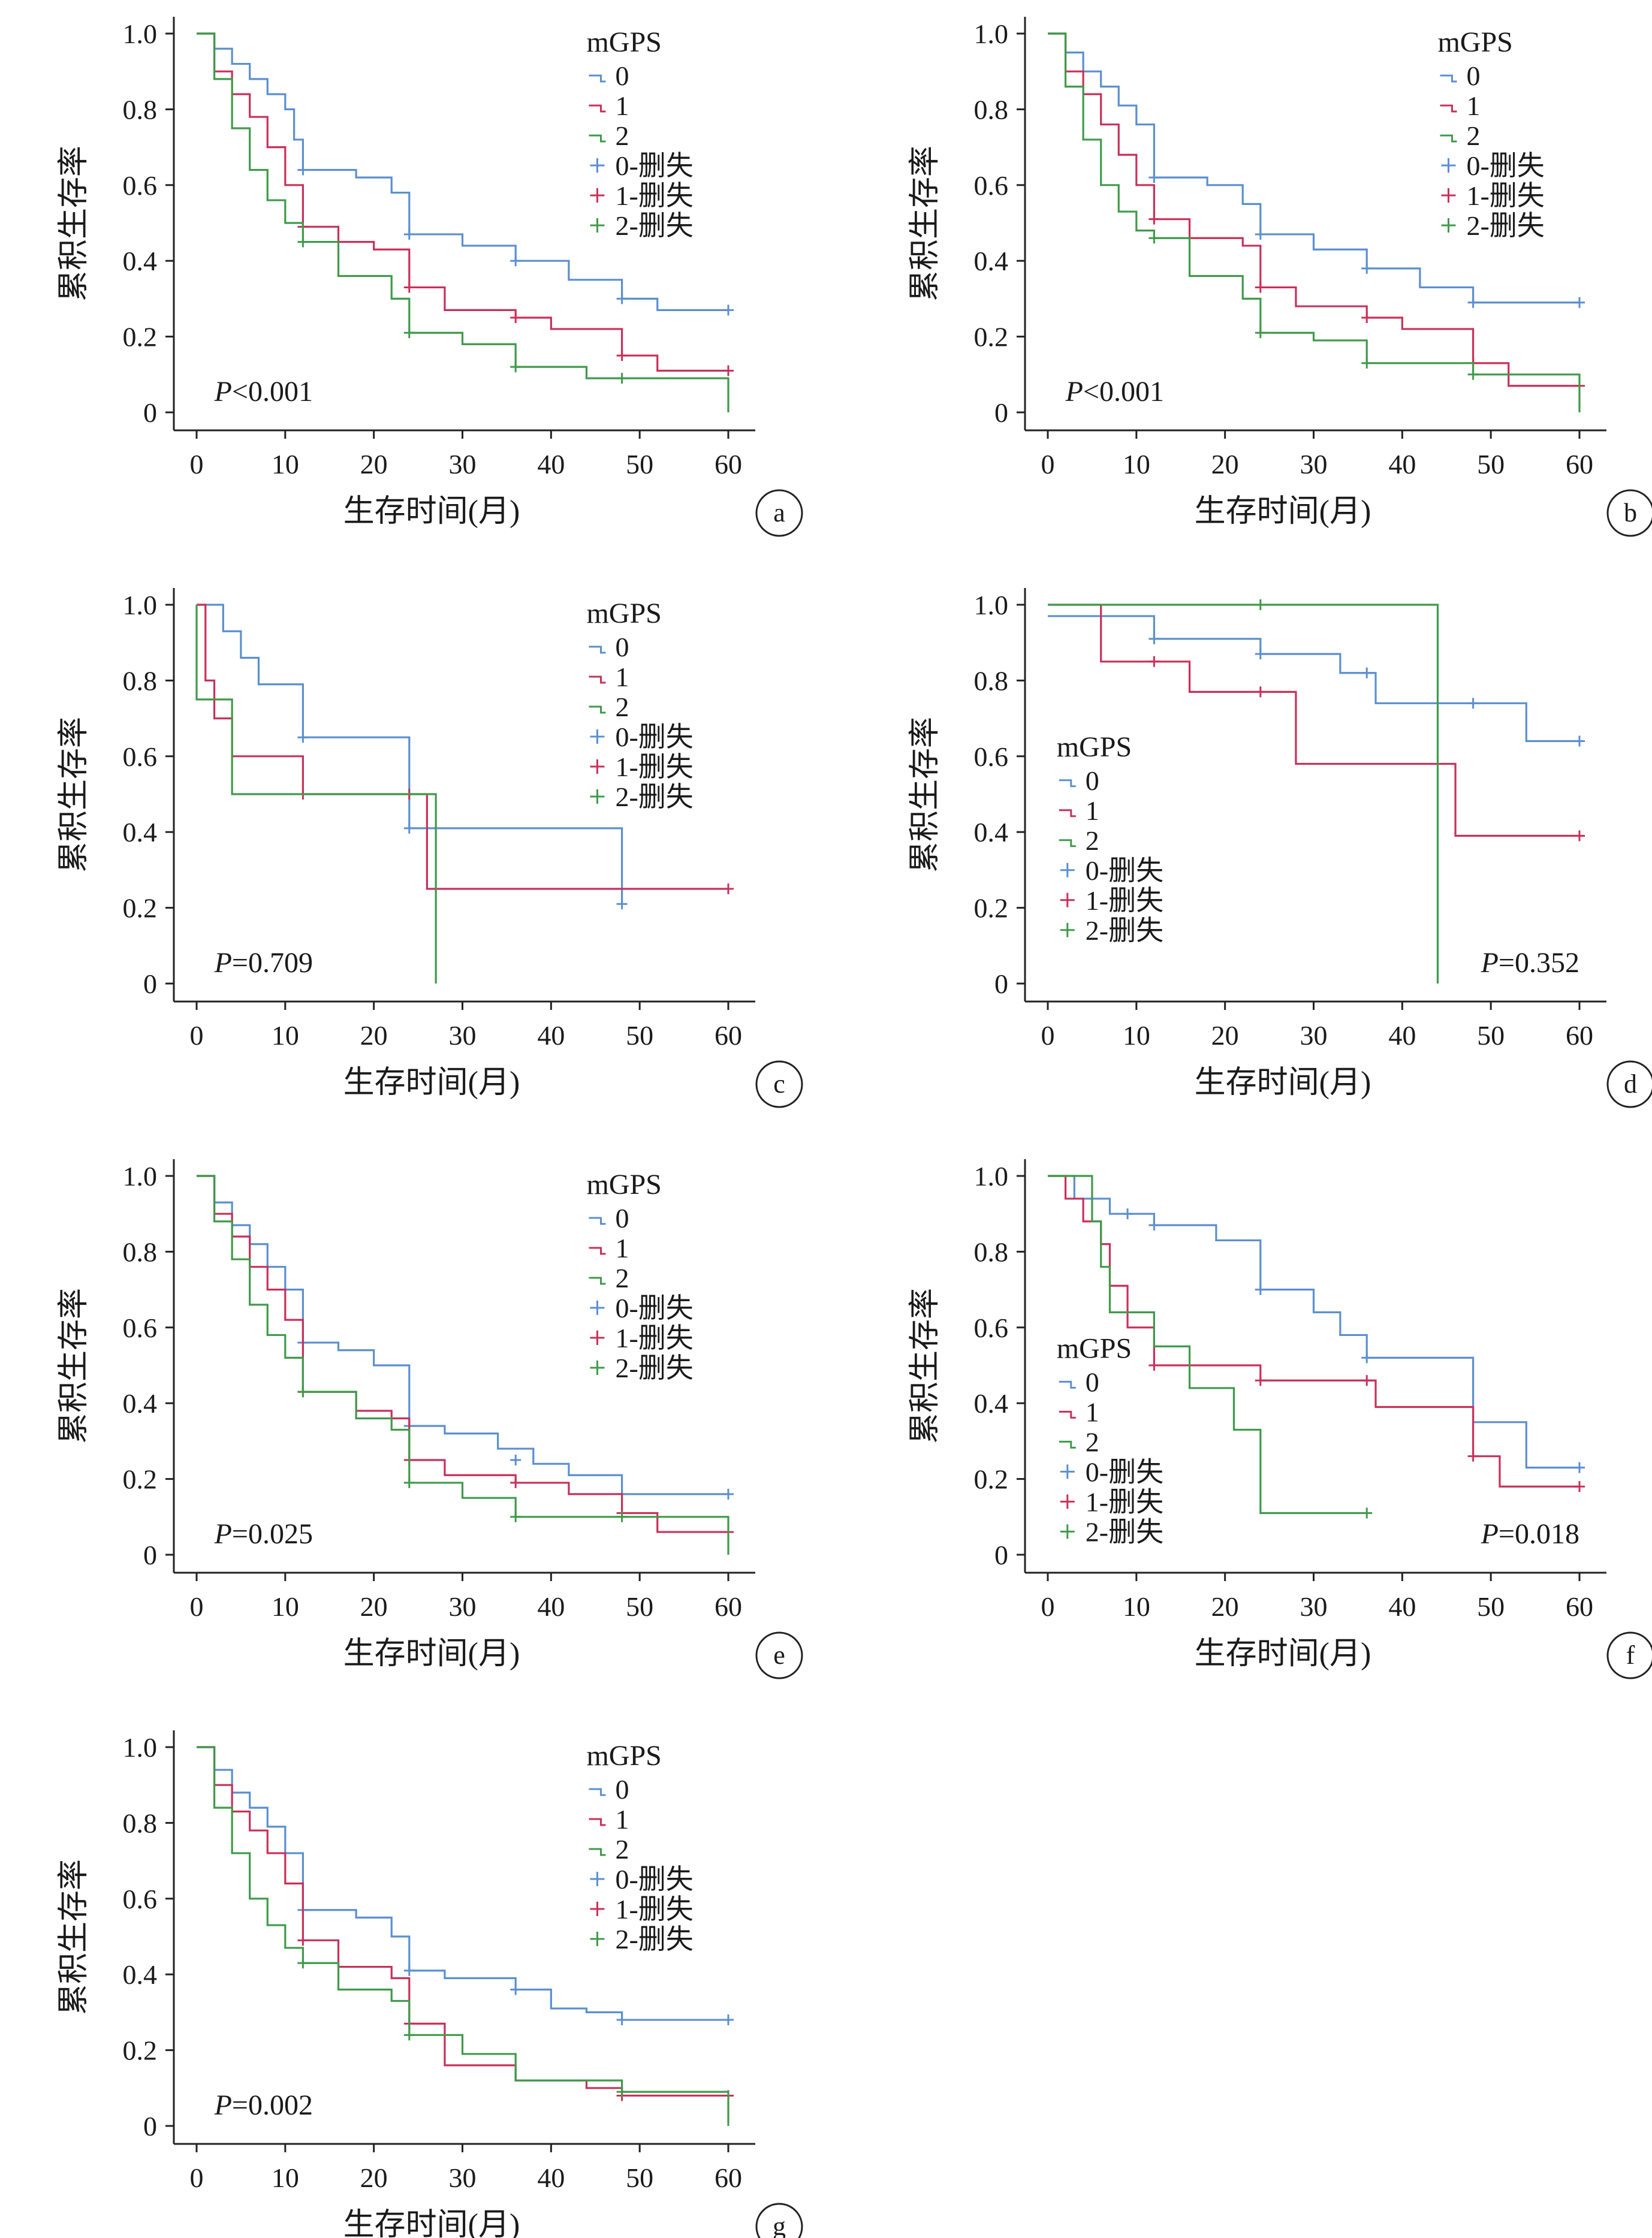 The width and height of the screenshot is (1652, 2238). Describe the element at coordinates (150, 2126) in the screenshot. I see `y-tick-label: 0` at that location.